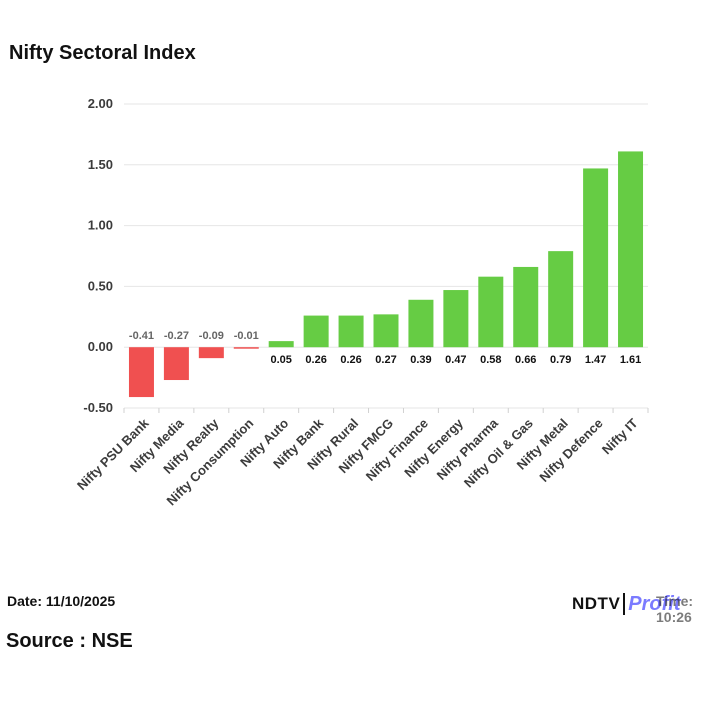 The width and height of the screenshot is (720, 720). I want to click on chart-title: Nifty Sectoral Index, so click(102, 53).